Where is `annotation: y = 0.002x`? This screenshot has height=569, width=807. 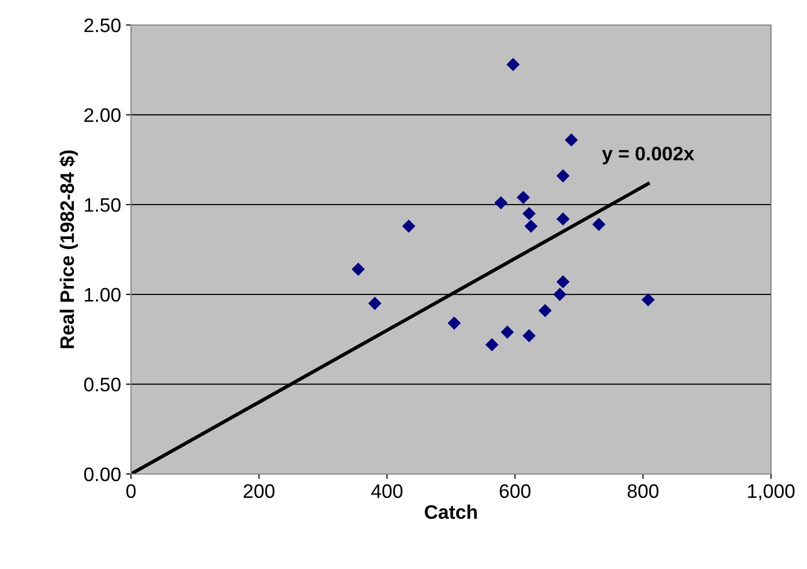 annotation: y = 0.002x is located at coordinates (648, 155).